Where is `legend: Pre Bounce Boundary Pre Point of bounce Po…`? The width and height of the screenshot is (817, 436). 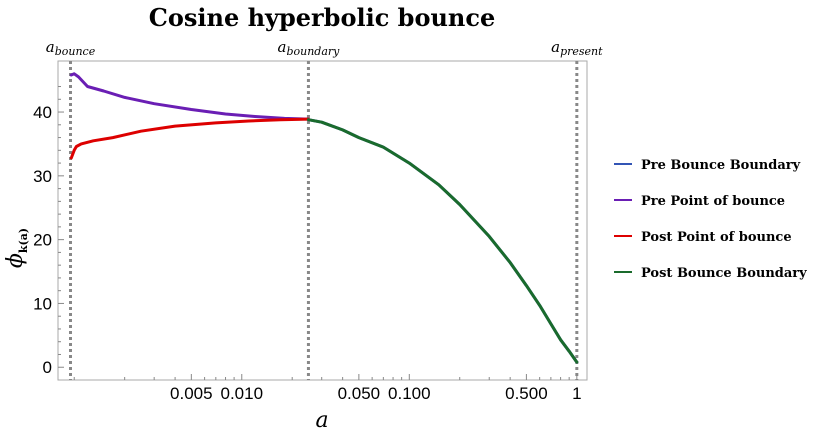 legend: Pre Bounce Boundary Pre Point of bounce Po… is located at coordinates (710, 219).